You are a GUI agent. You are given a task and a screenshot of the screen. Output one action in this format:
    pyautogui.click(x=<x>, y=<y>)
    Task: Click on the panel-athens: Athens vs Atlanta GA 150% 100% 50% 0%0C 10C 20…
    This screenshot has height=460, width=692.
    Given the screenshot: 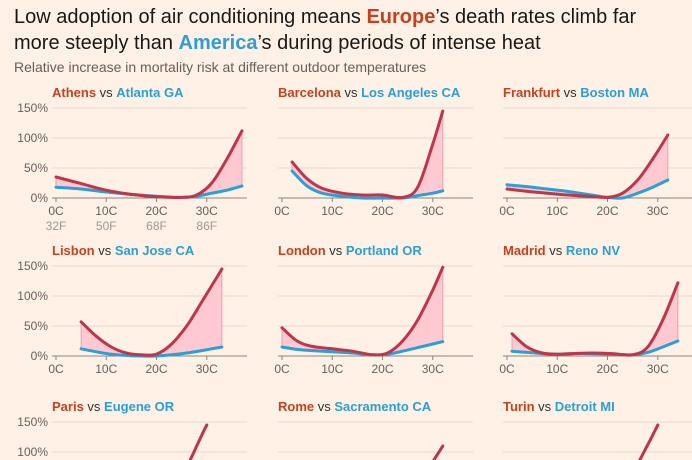 What is the action you would take?
    pyautogui.click(x=132, y=159)
    